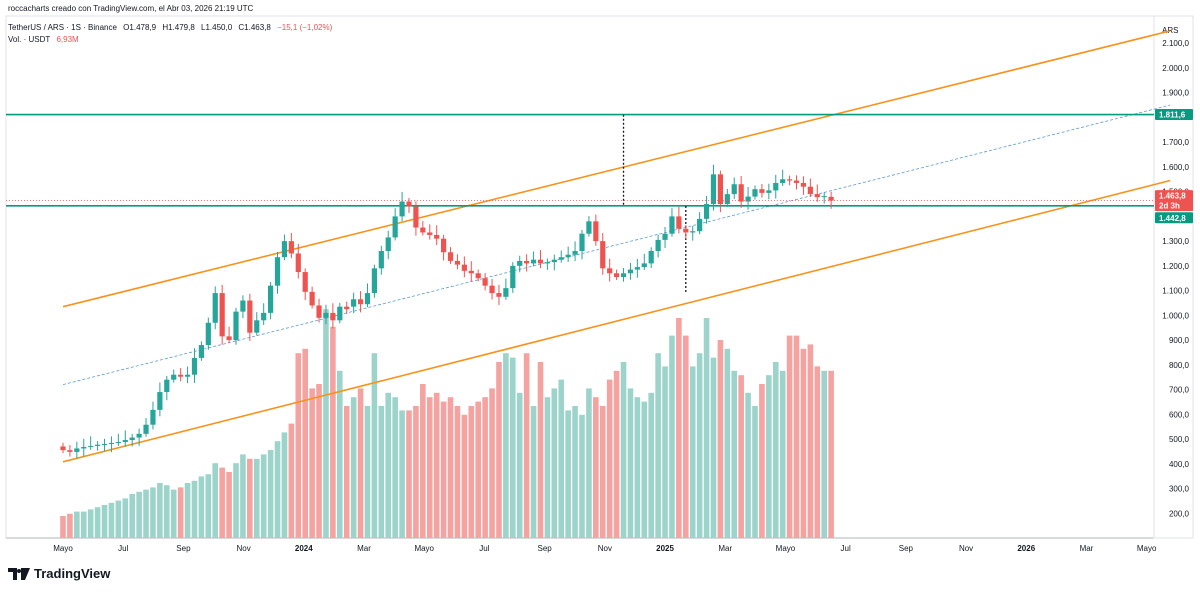 This screenshot has height=595, width=1200. I want to click on volume-label: Vol. · USDT, so click(29, 39).